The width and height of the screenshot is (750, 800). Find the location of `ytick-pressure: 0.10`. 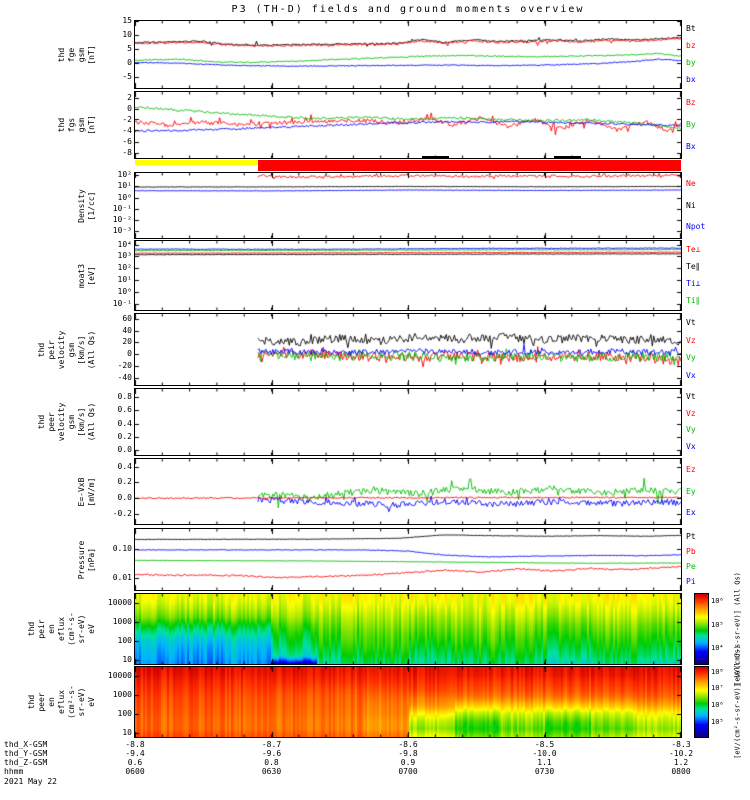

ytick-pressure: 0.10 is located at coordinates (122, 549).